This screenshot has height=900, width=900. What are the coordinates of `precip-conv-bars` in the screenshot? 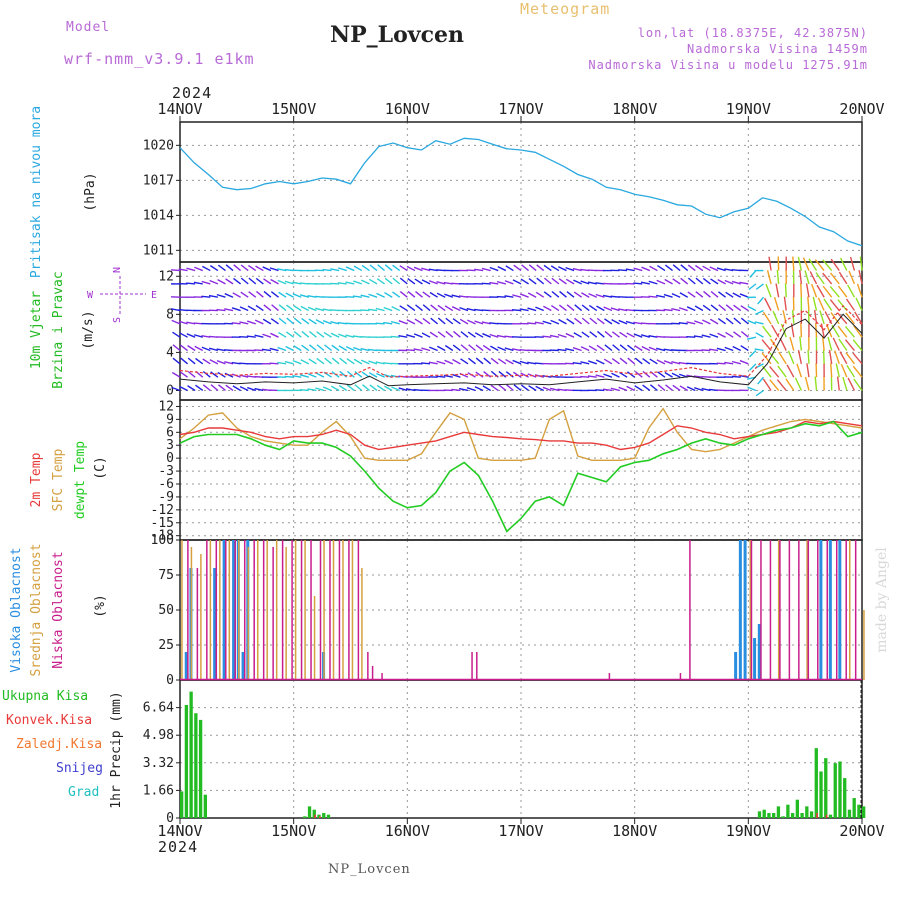 It's located at (571, 815).